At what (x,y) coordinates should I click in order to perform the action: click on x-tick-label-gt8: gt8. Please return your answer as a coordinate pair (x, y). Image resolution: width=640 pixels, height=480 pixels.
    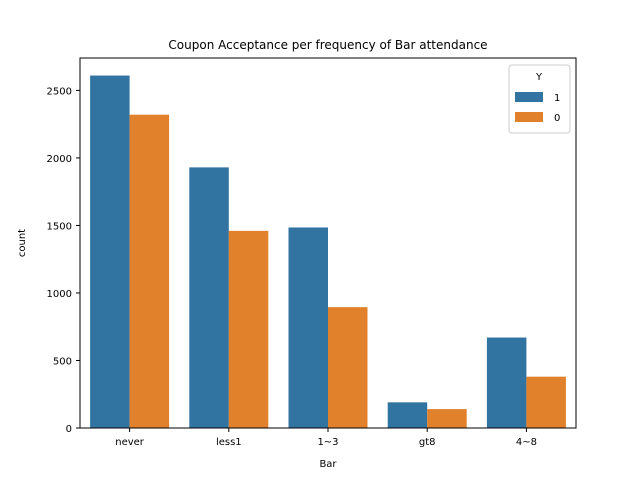
    Looking at the image, I should click on (427, 442).